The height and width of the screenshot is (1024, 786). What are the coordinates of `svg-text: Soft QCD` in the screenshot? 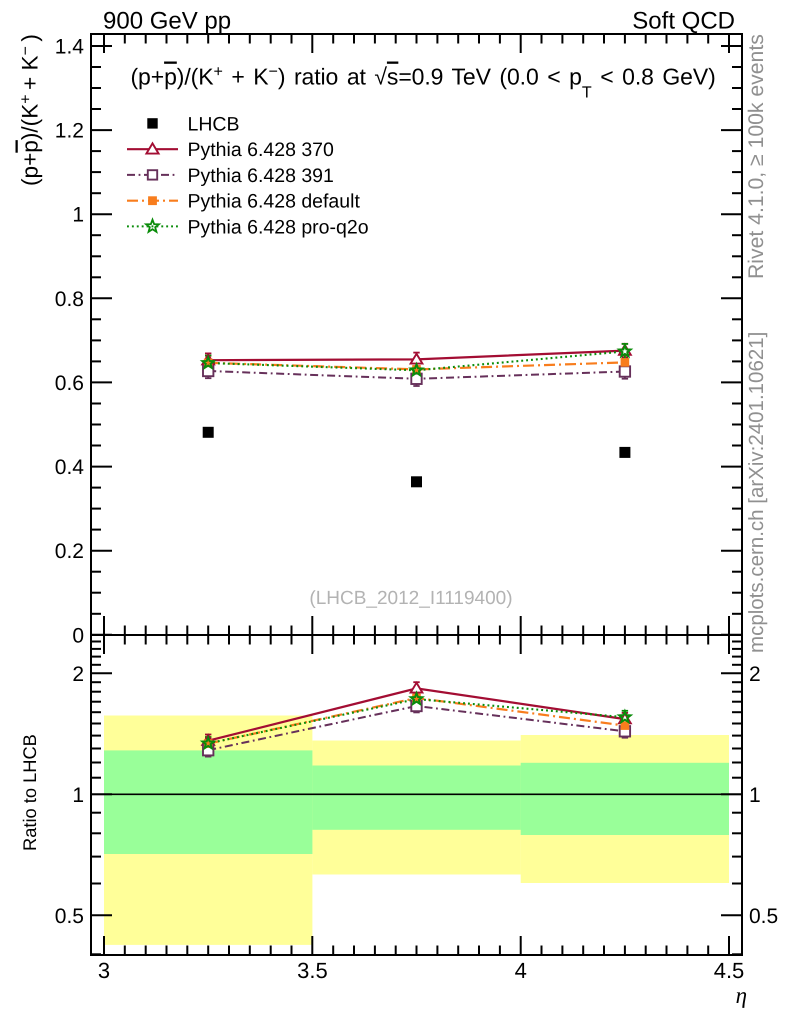 It's located at (683, 21).